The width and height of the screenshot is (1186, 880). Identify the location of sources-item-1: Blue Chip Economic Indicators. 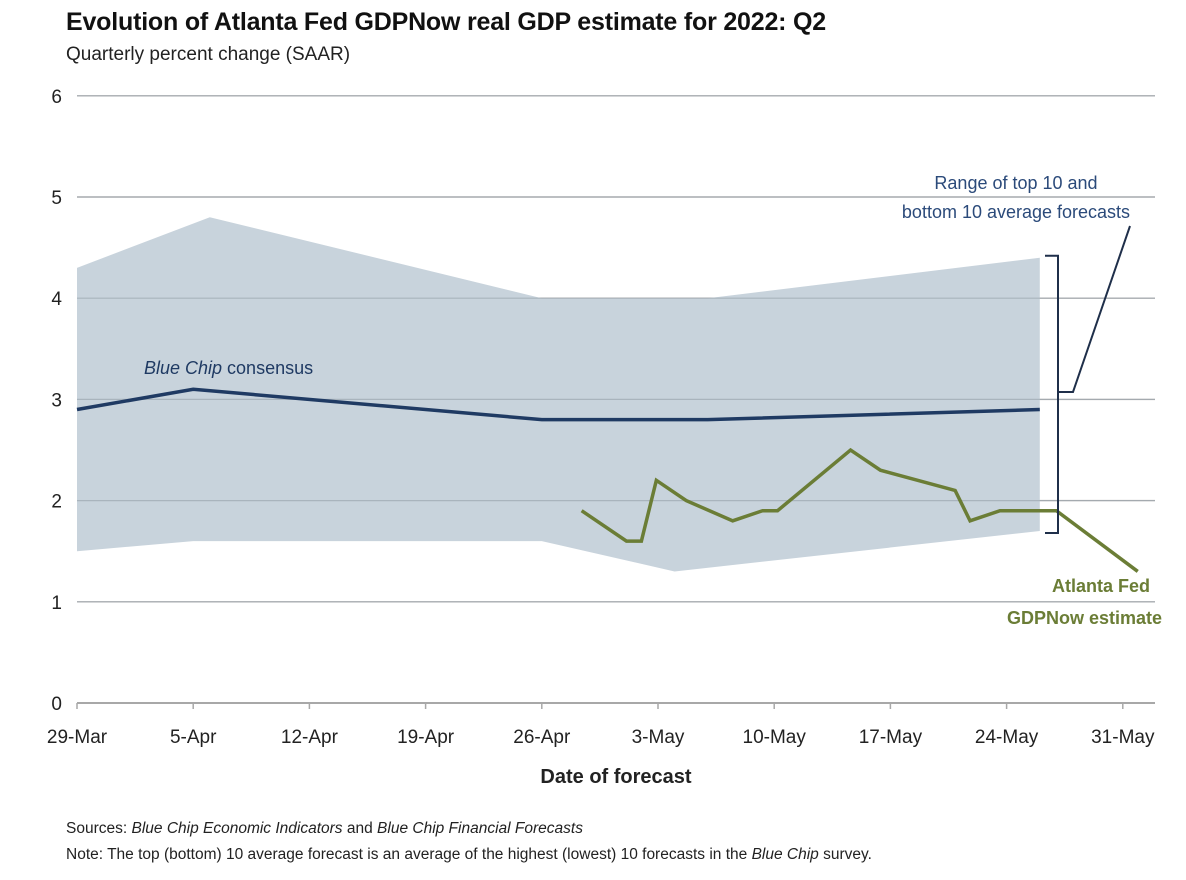
(237, 828).